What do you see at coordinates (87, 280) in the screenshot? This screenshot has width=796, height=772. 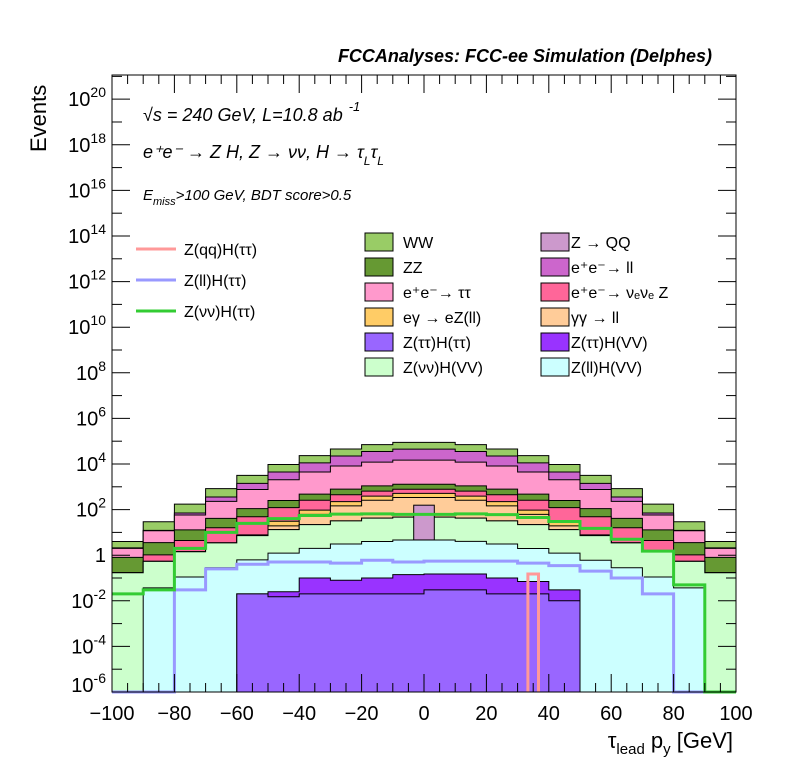 I see `y-tick-label: 10¹²` at bounding box center [87, 280].